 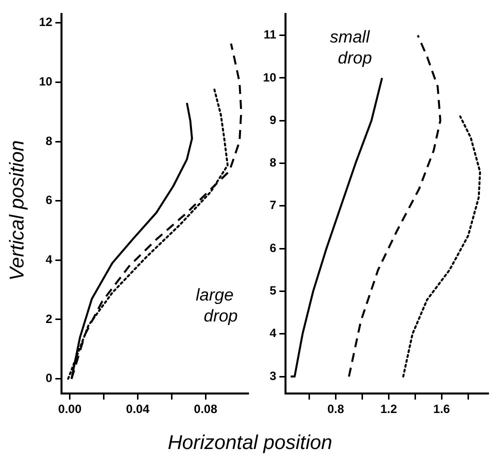 I want to click on x-tick-label: 0.08, so click(x=206, y=409).